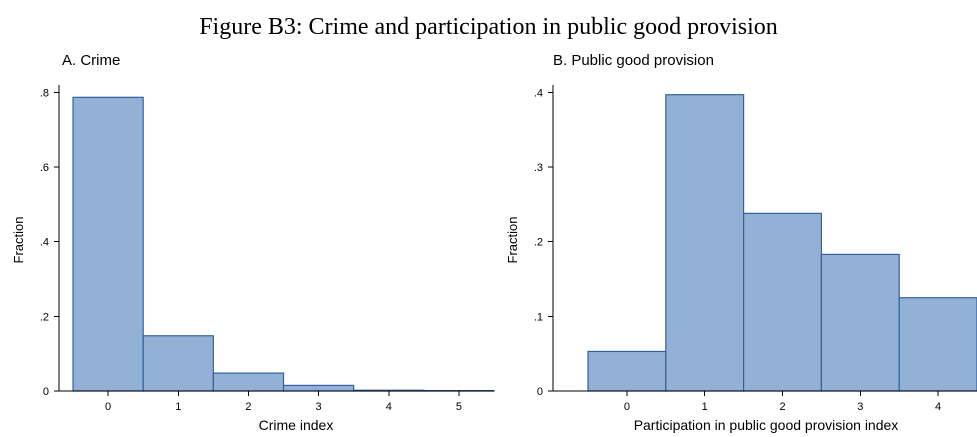 This screenshot has height=437, width=977. What do you see at coordinates (538, 168) in the screenshot?
I see `y-tick-label: .3` at bounding box center [538, 168].